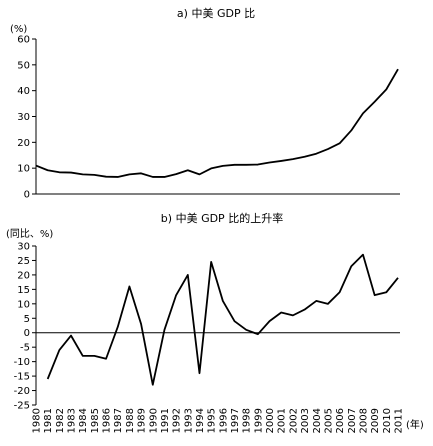  Describe the element at coordinates (340, 420) in the screenshot. I see `x-tick-label: 2006` at that location.